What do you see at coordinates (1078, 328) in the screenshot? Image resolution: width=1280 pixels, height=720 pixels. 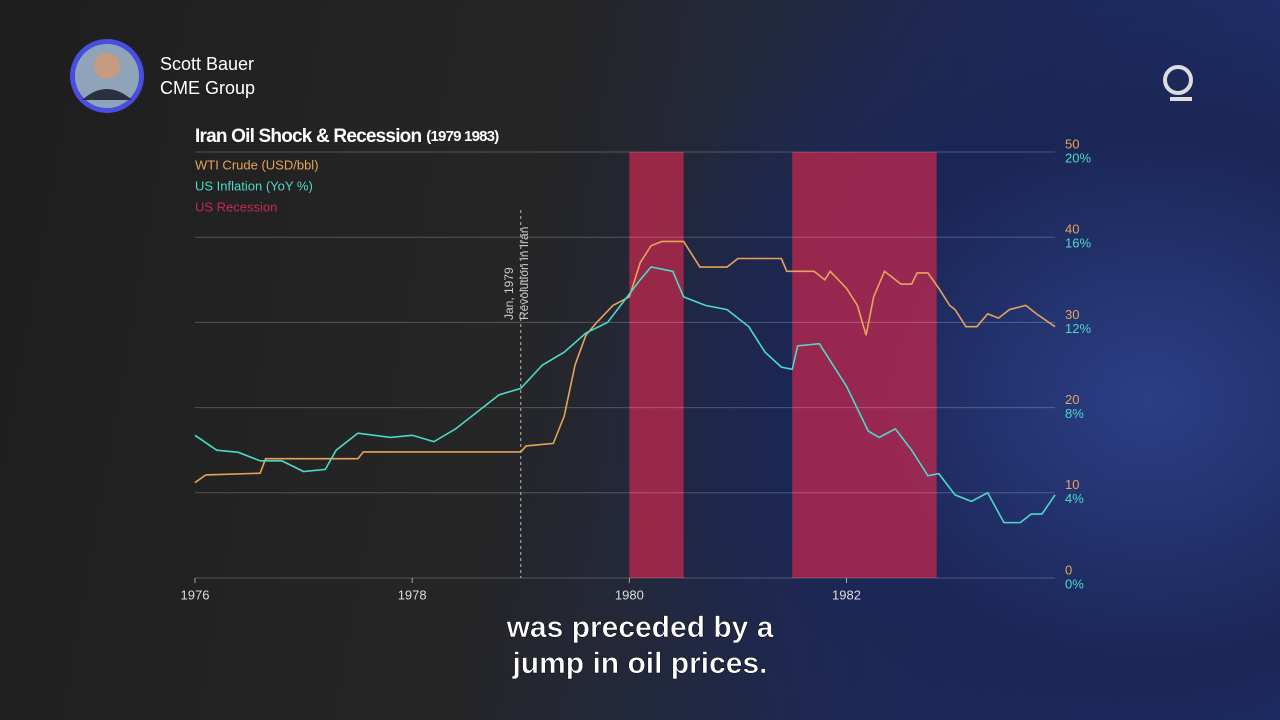 I see `y2-tick-label: 12%` at bounding box center [1078, 328].